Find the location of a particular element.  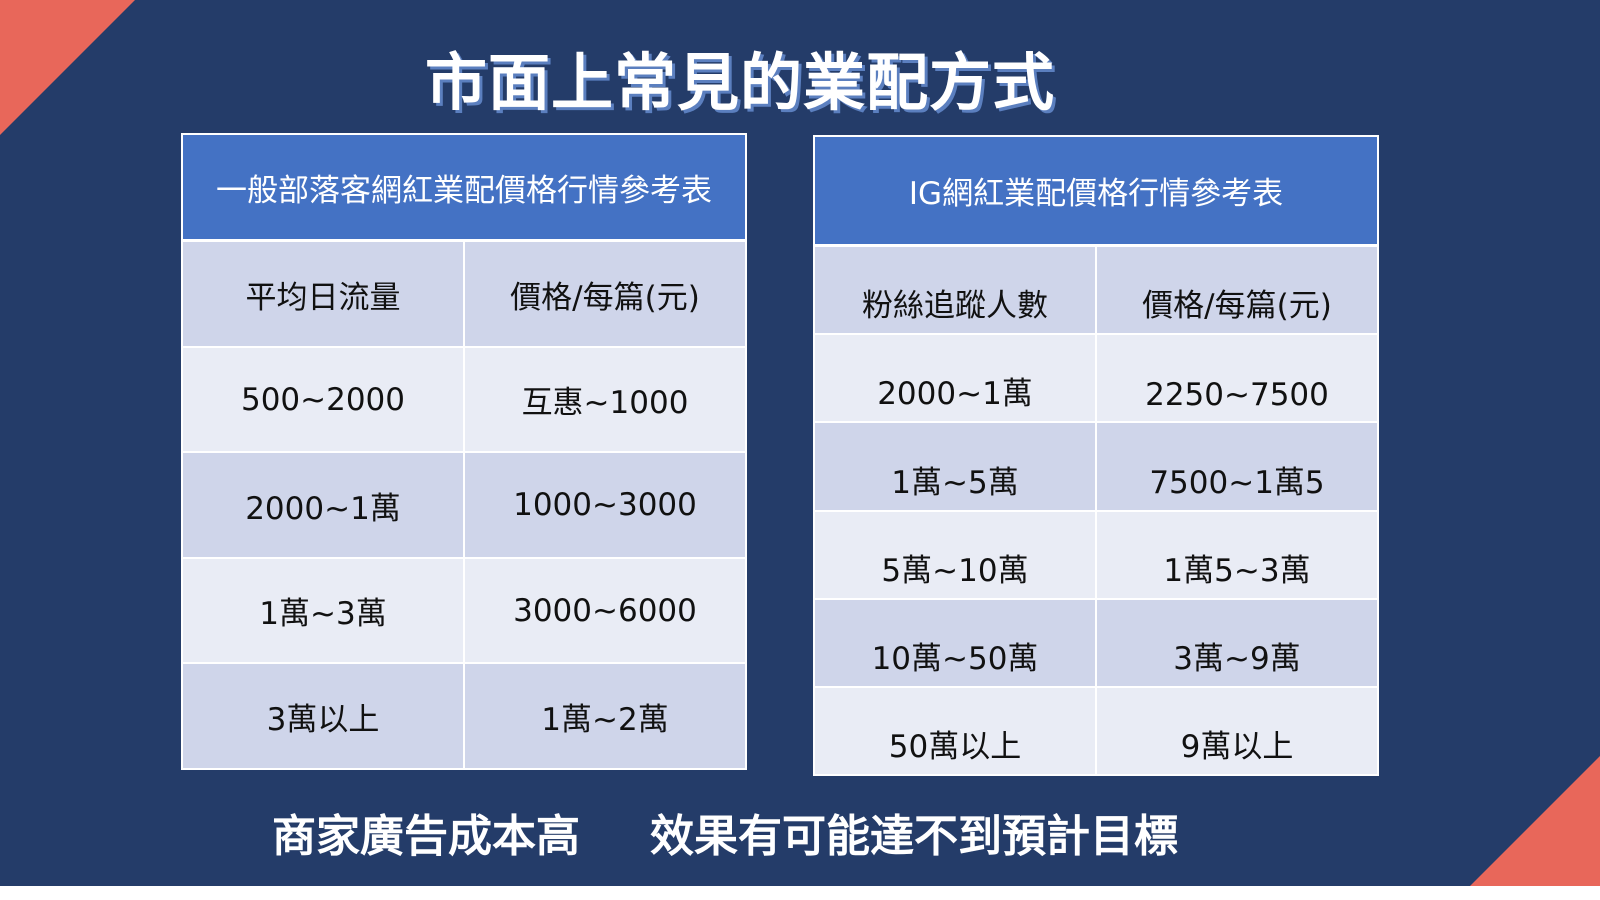

table-cell: 2250~7500 is located at coordinates (1236, 378).